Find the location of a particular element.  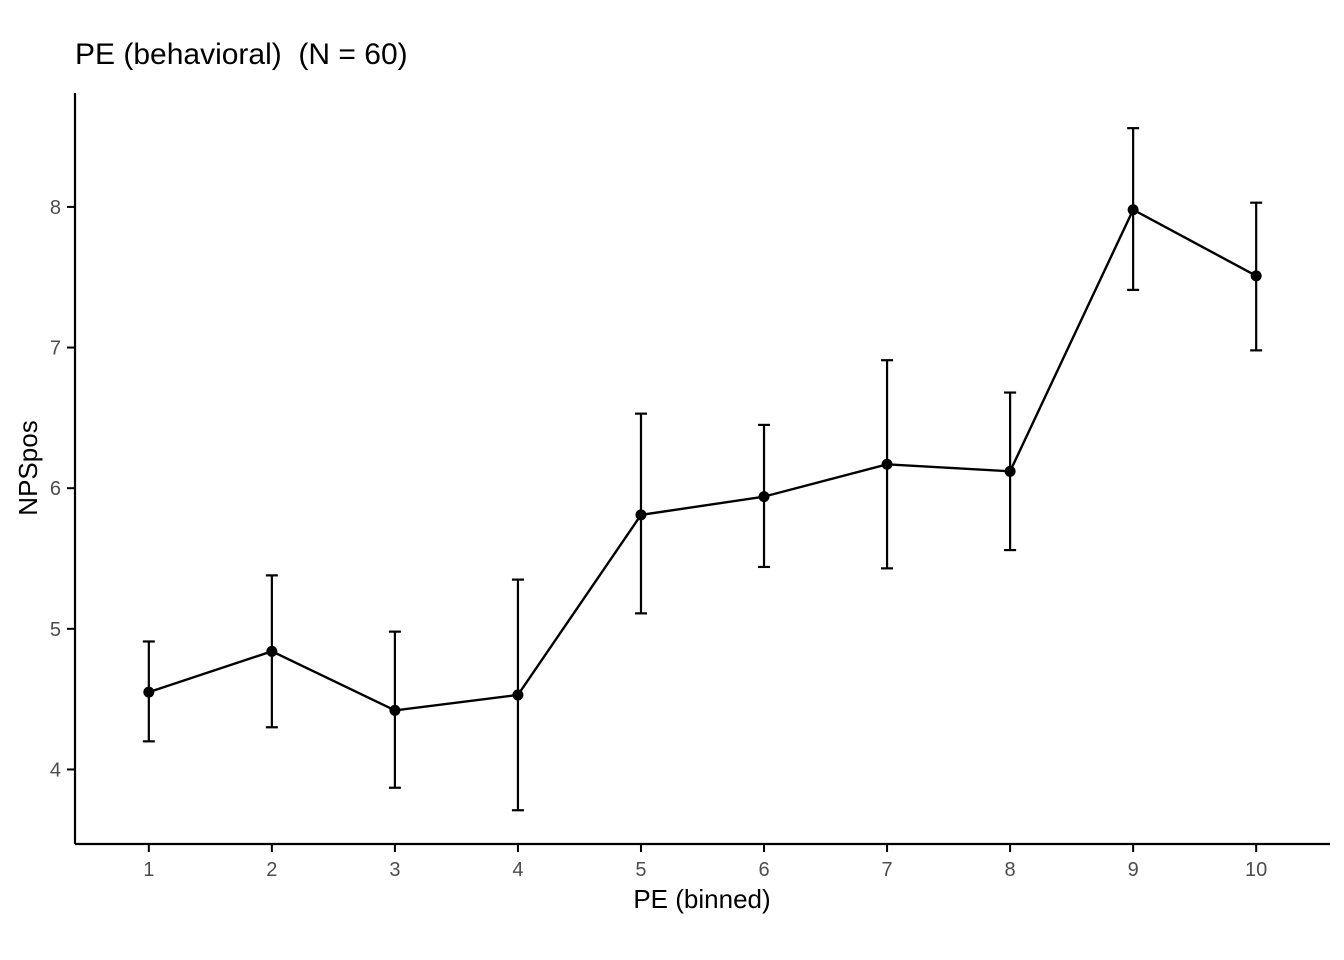

x-tick-label: 6 is located at coordinates (763, 870).